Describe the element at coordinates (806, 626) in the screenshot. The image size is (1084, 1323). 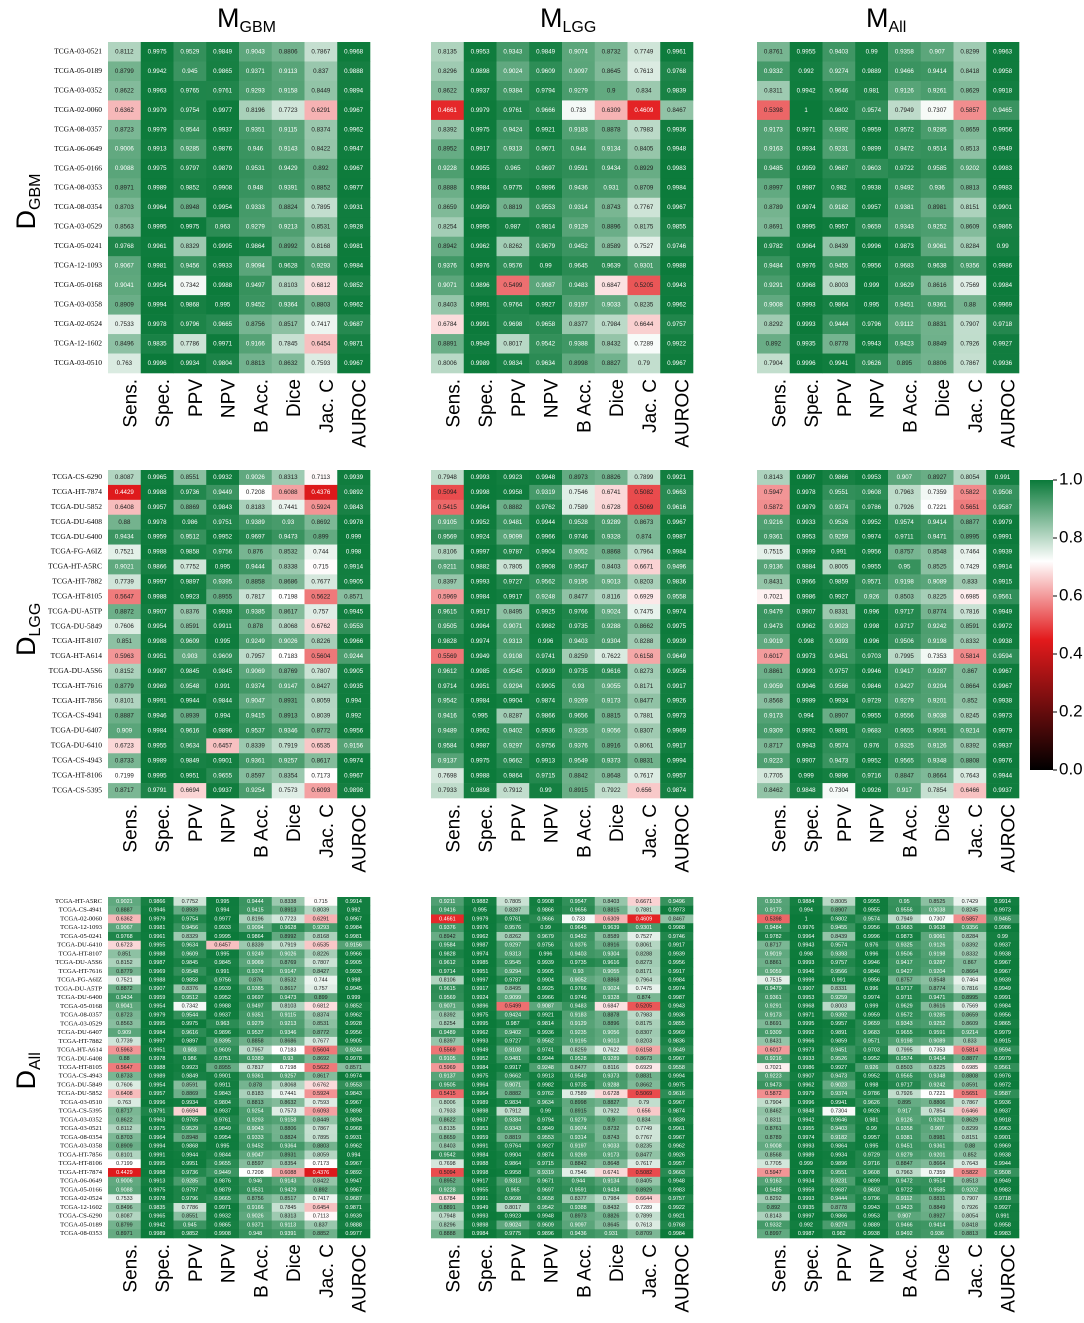
I see `cell-value: 0.9962` at that location.